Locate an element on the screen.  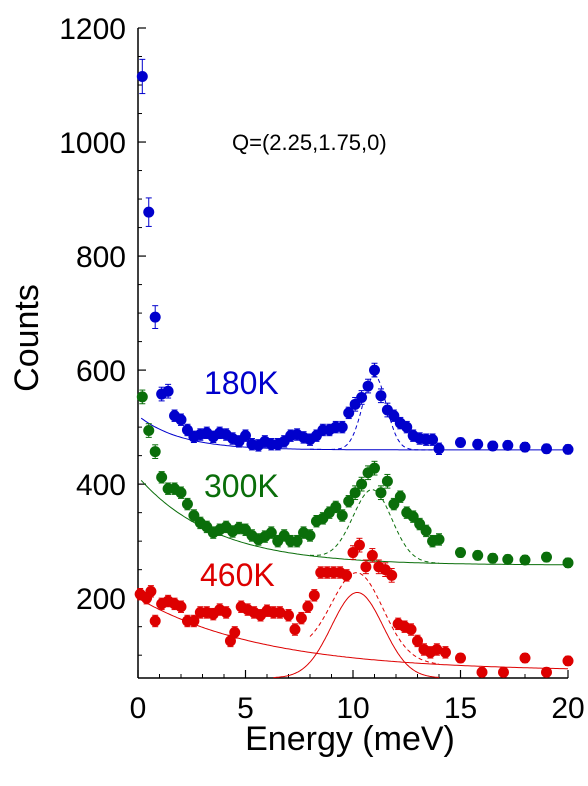
y-tick-label: 800 is located at coordinates (101, 257).